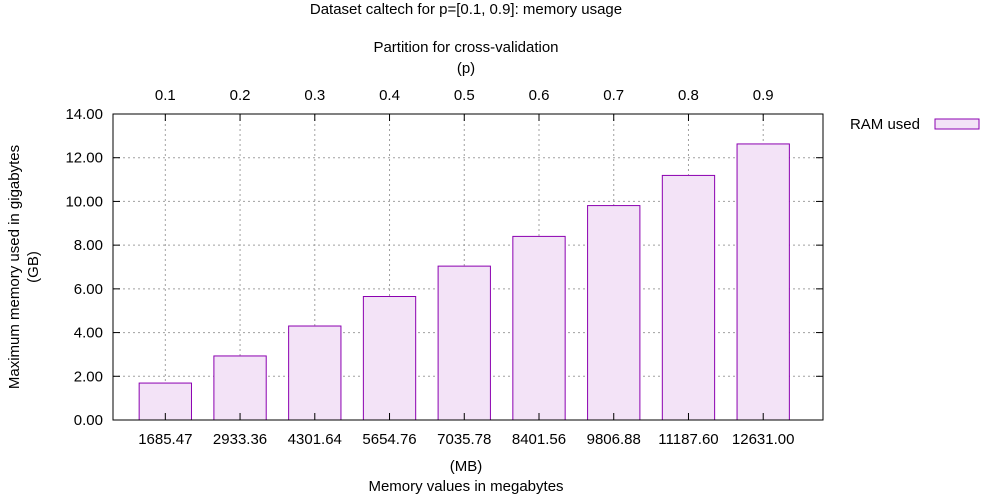 The image size is (1000, 500). I want to click on top-axis-label-unit: (p), so click(466, 68).